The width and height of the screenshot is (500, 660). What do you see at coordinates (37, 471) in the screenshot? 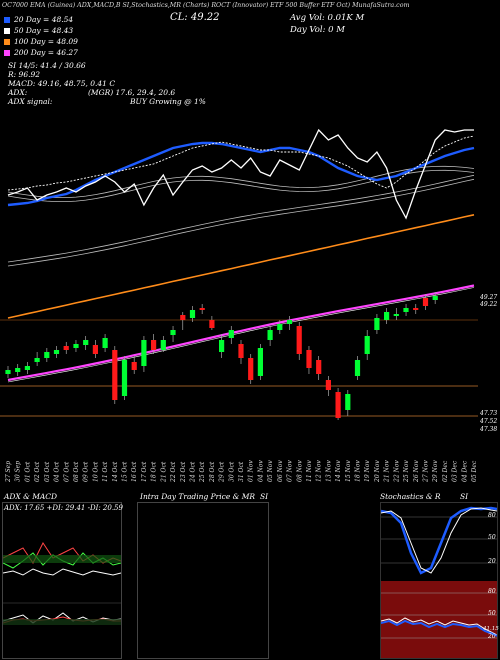
I see `x-tick-label: 02 Oct` at bounding box center [37, 471].